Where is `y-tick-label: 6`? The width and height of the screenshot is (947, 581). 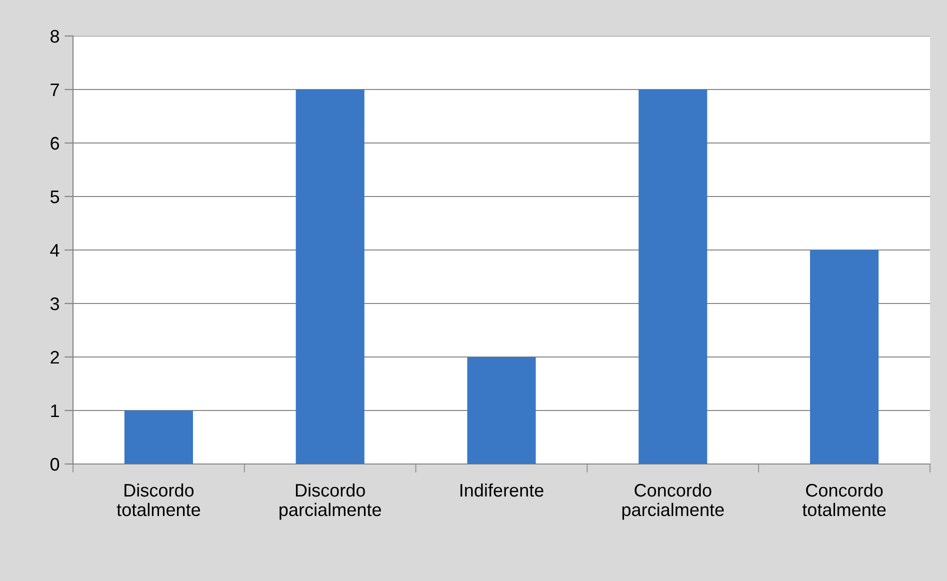
y-tick-label: 6 is located at coordinates (55, 143).